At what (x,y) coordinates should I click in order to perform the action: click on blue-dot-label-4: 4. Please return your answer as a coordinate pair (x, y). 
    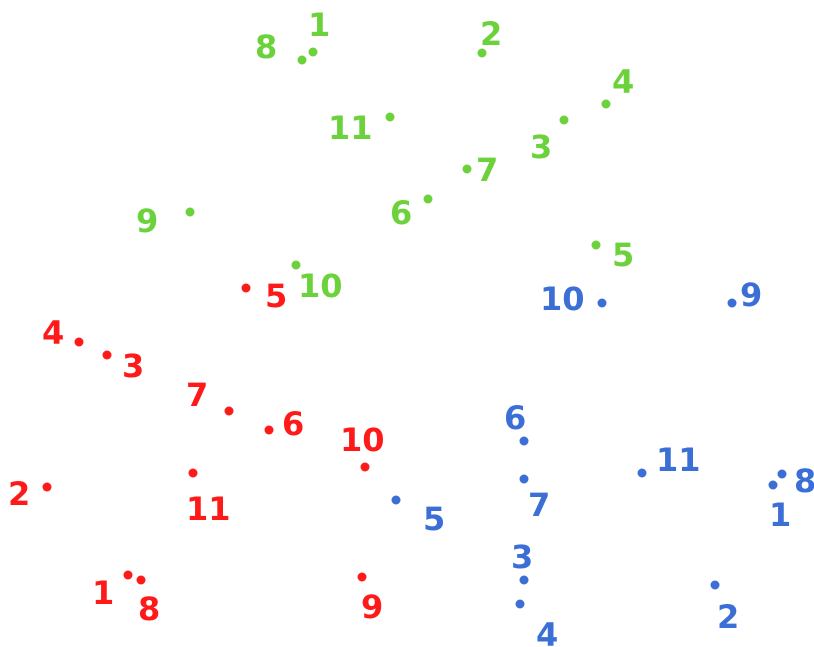
    Looking at the image, I should click on (547, 631).